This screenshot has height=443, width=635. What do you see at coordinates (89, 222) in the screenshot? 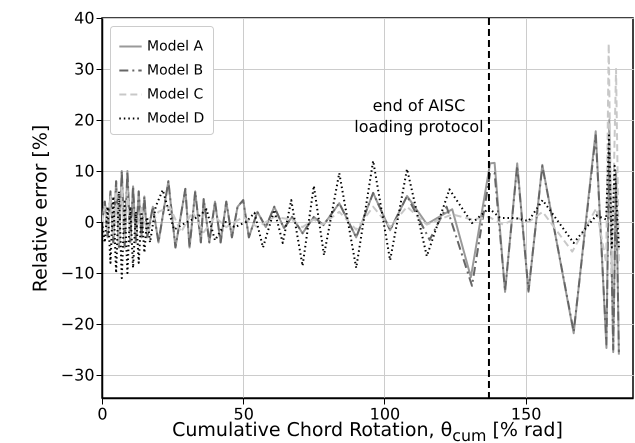
I see `y-tick-label: 0` at bounding box center [89, 222].